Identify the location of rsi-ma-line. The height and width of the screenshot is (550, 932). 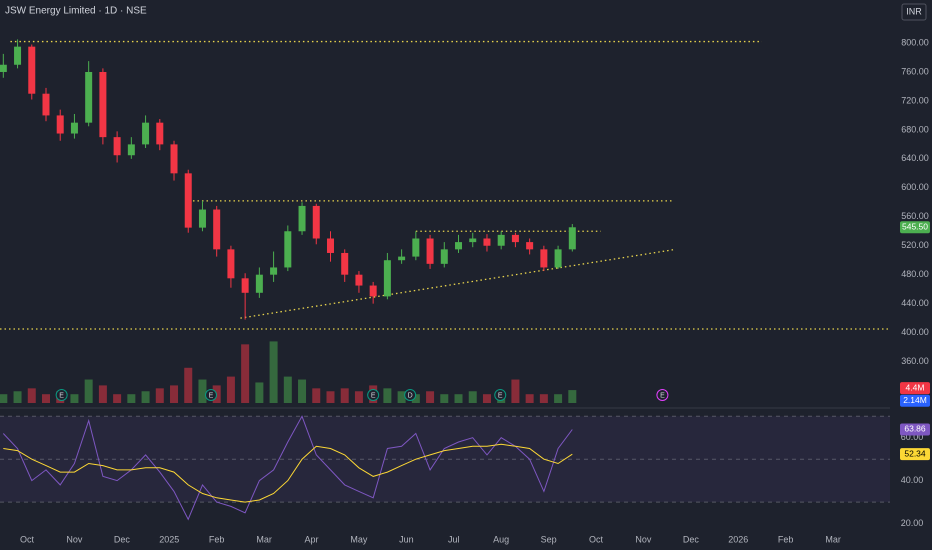
(288, 473).